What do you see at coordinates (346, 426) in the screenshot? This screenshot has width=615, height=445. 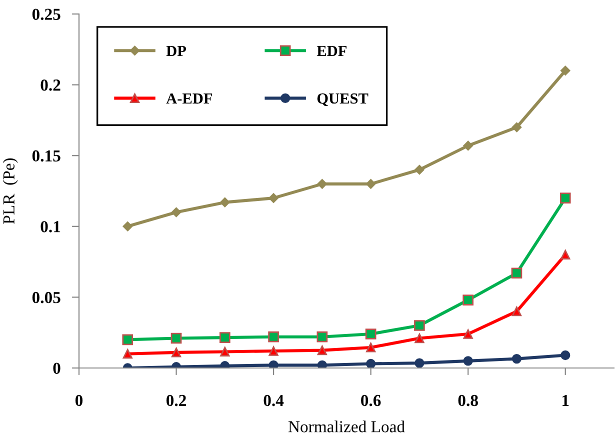 I see `x-axis-title: Normalized Load` at bounding box center [346, 426].